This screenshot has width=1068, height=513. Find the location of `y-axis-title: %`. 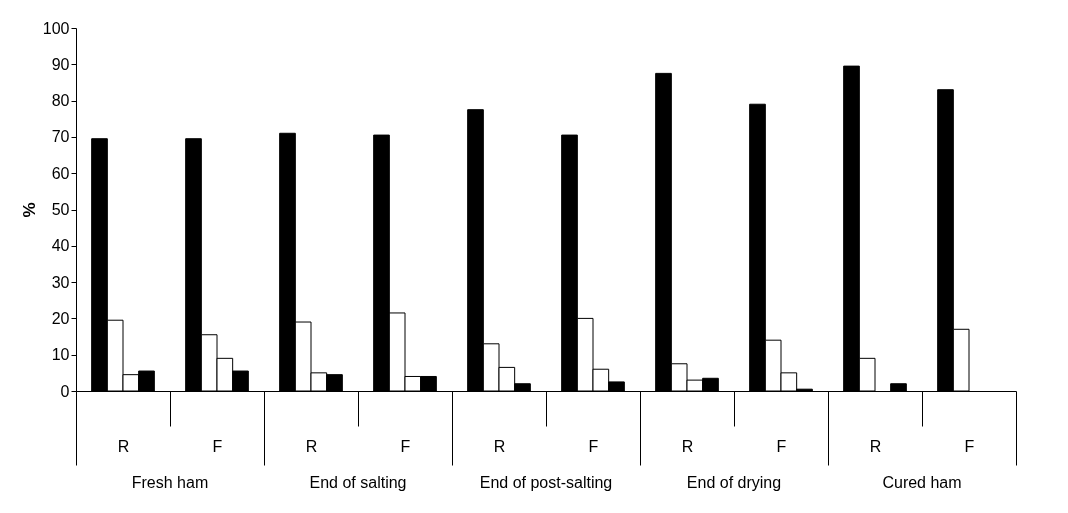

y-axis-title: % is located at coordinates (29, 210).